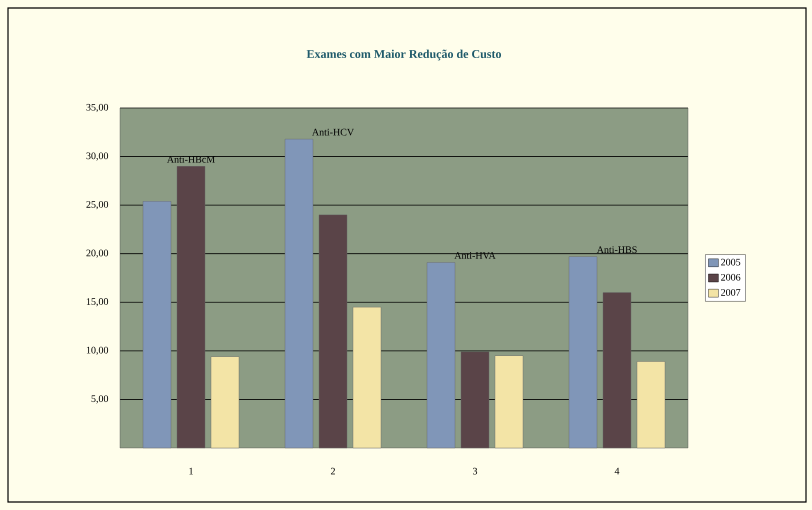 The height and width of the screenshot is (510, 812). What do you see at coordinates (617, 471) in the screenshot?
I see `x-tick-label: 4` at bounding box center [617, 471].